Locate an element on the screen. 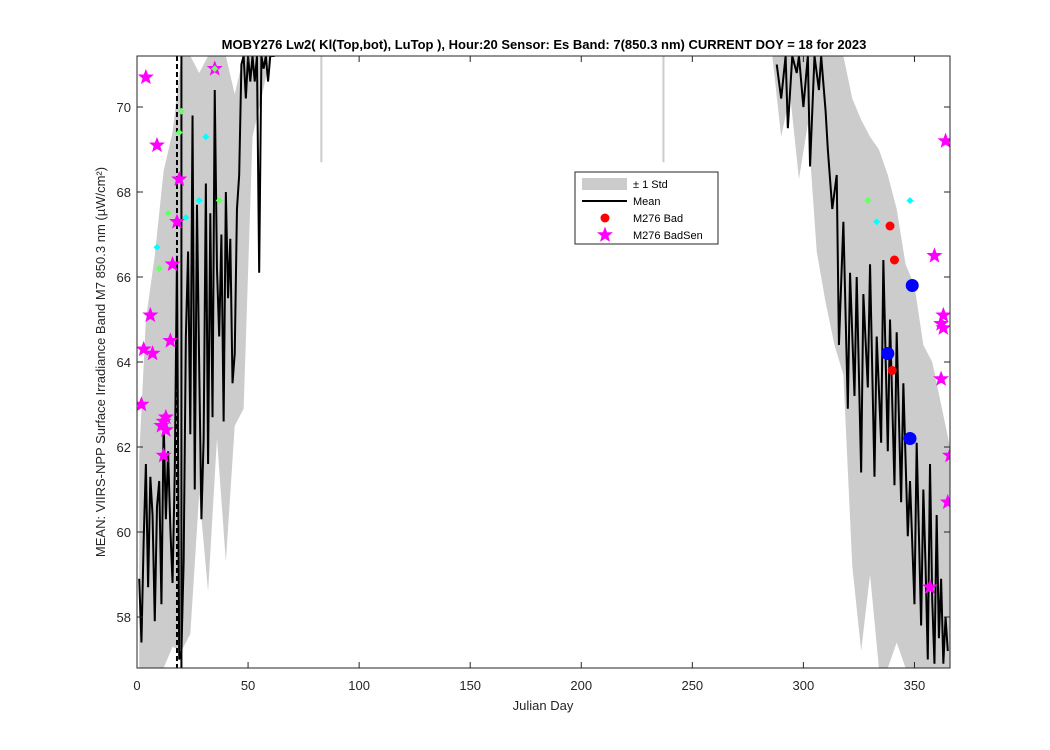  legend-label: M276 Bad is located at coordinates (658, 219).